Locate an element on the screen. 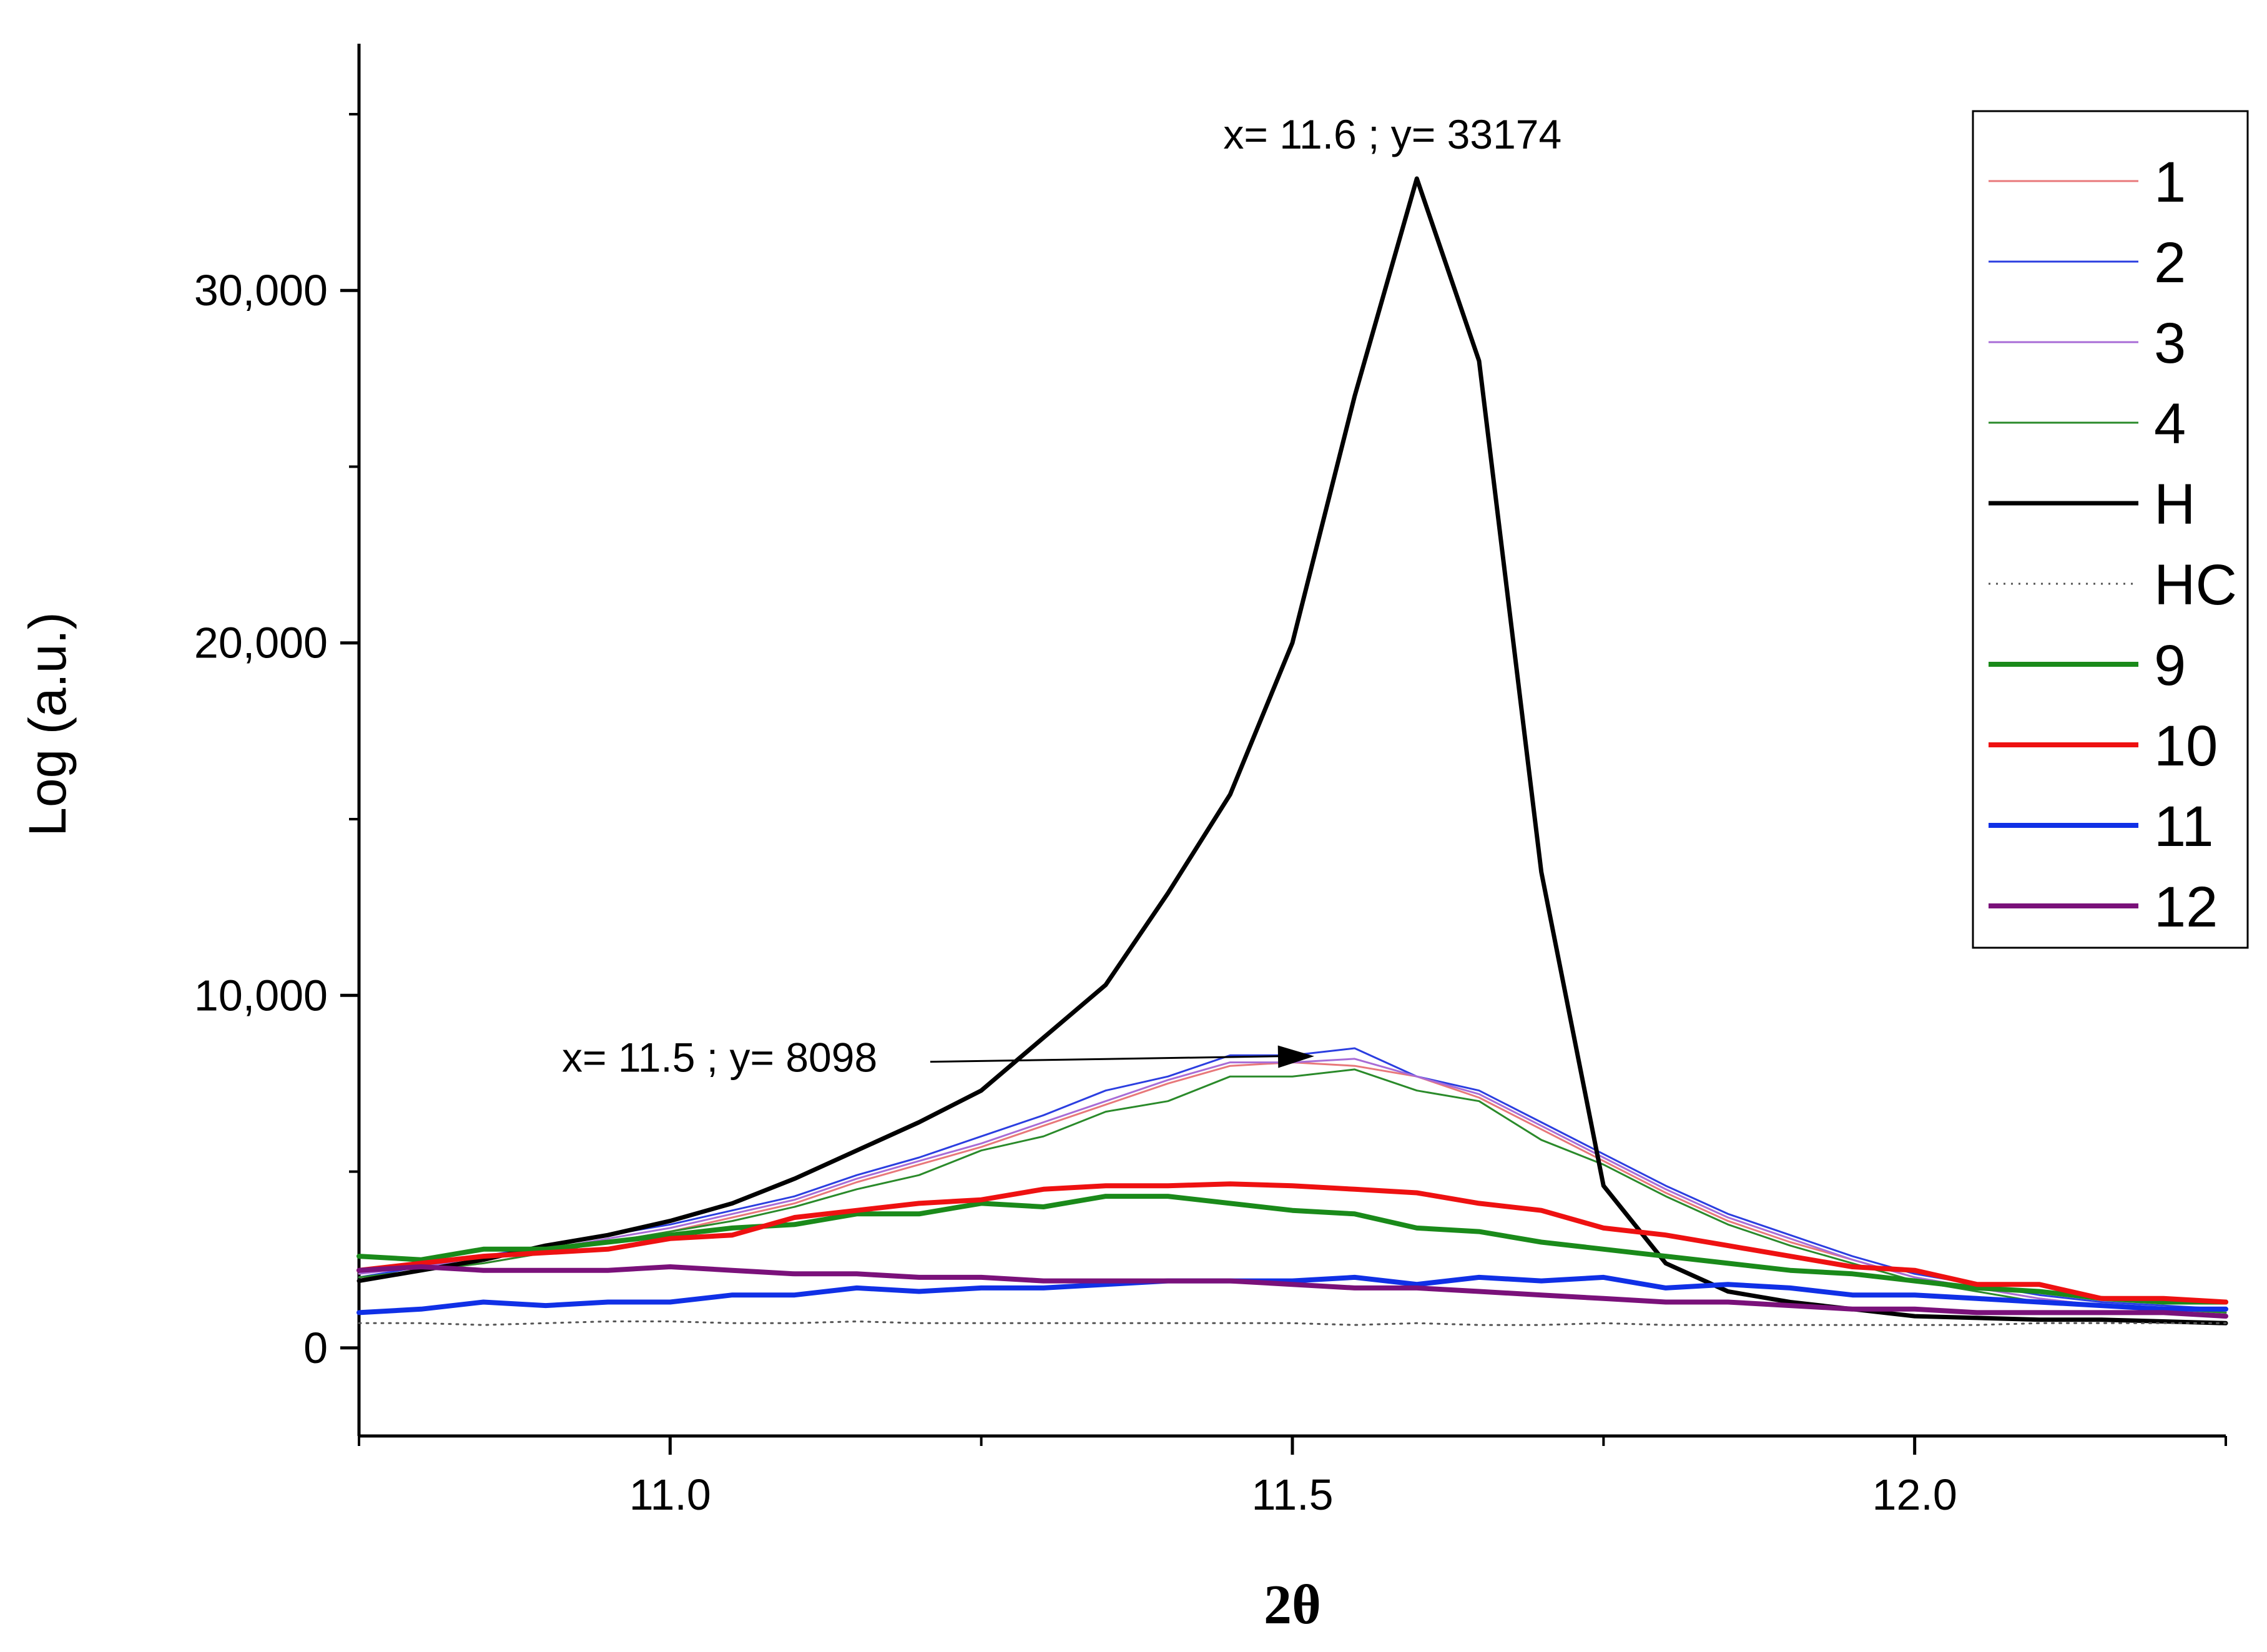 The width and height of the screenshot is (2267, 1652). y-tick-label: 30,000 is located at coordinates (261, 290).